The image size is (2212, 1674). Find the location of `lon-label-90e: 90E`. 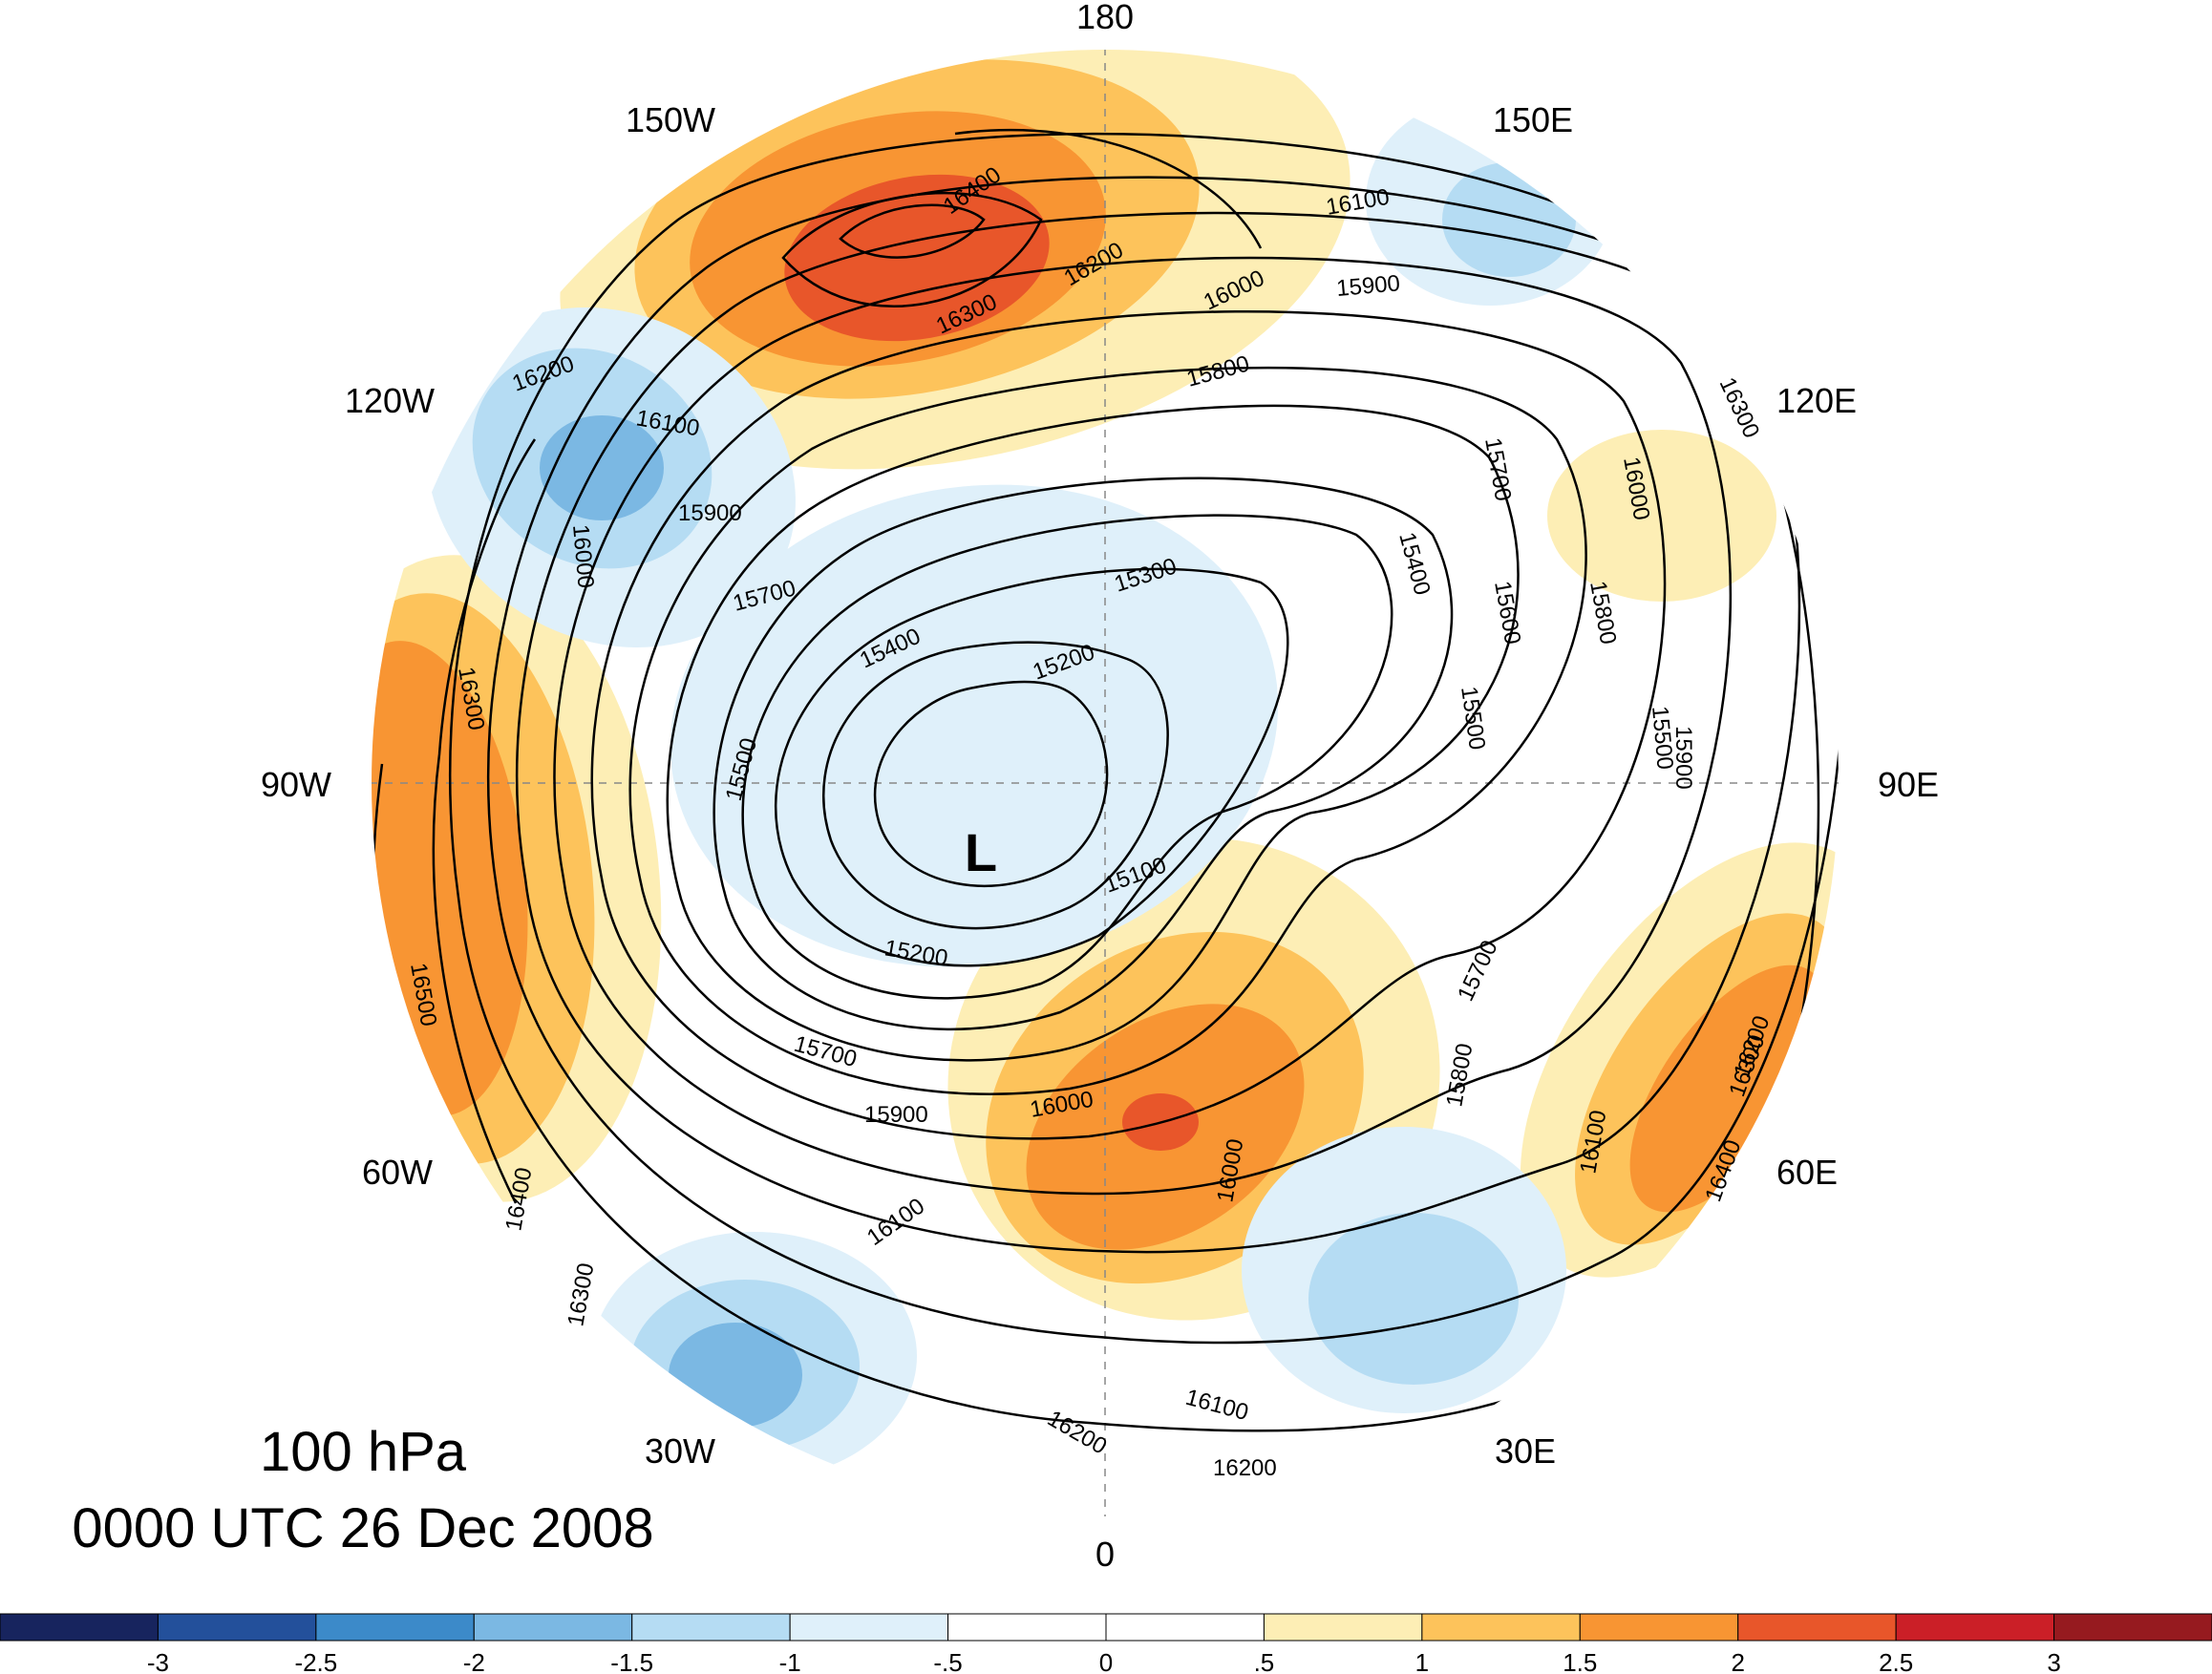

lon-label-90e: 90E is located at coordinates (1908, 784).